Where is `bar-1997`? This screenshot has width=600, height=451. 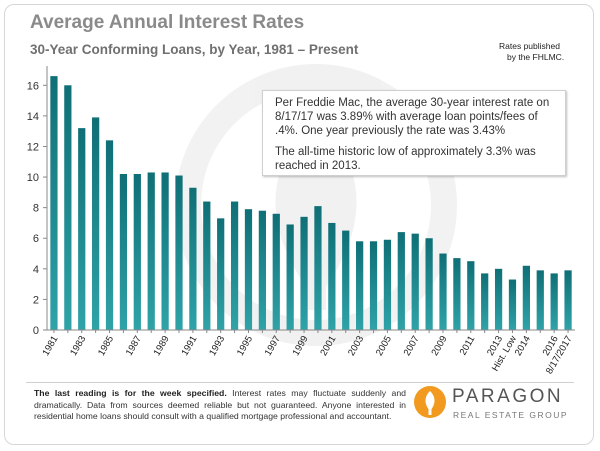 bar-1997 is located at coordinates (276, 271).